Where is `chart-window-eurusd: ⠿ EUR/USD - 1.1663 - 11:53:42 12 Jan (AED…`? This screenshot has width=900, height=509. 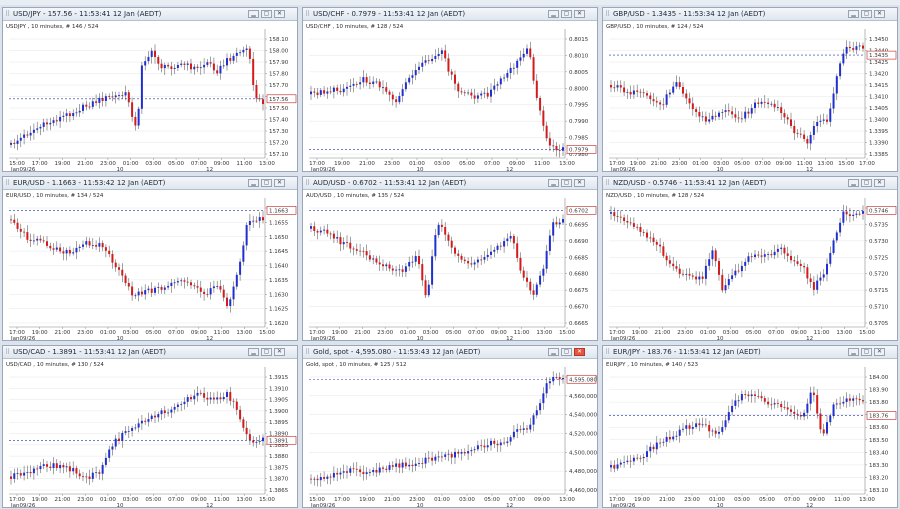
chart-window-eurusd: ⠿ EUR/USD - 1.1663 - 11:53:42 12 Jan (AED… is located at coordinates (150, 258).